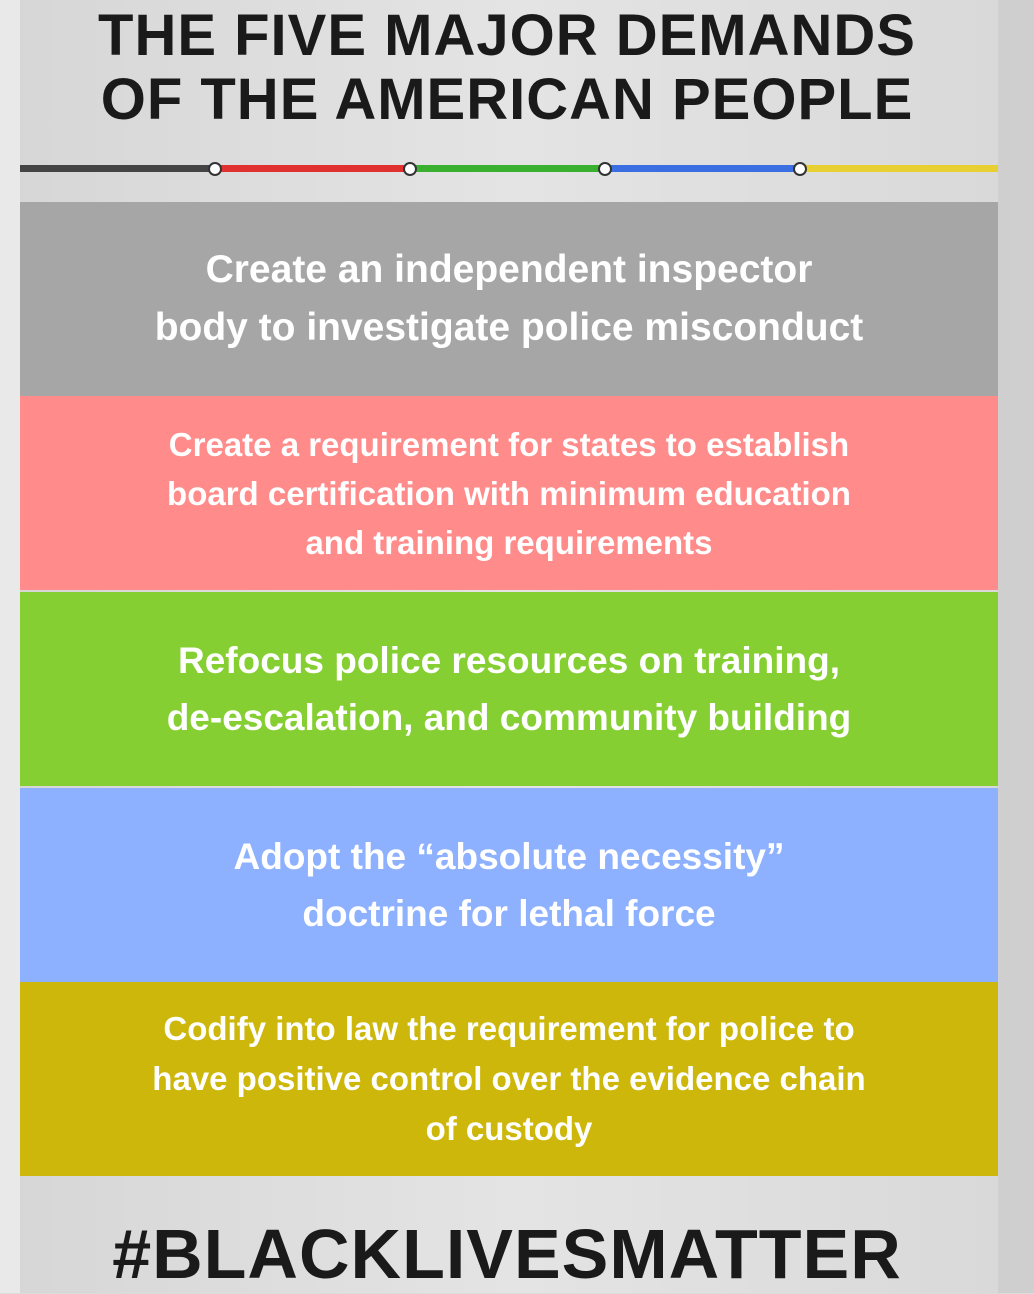  Describe the element at coordinates (507, 35) in the screenshot. I see `title-line-1: THE FIVE MAJOR DEMANDS` at that location.